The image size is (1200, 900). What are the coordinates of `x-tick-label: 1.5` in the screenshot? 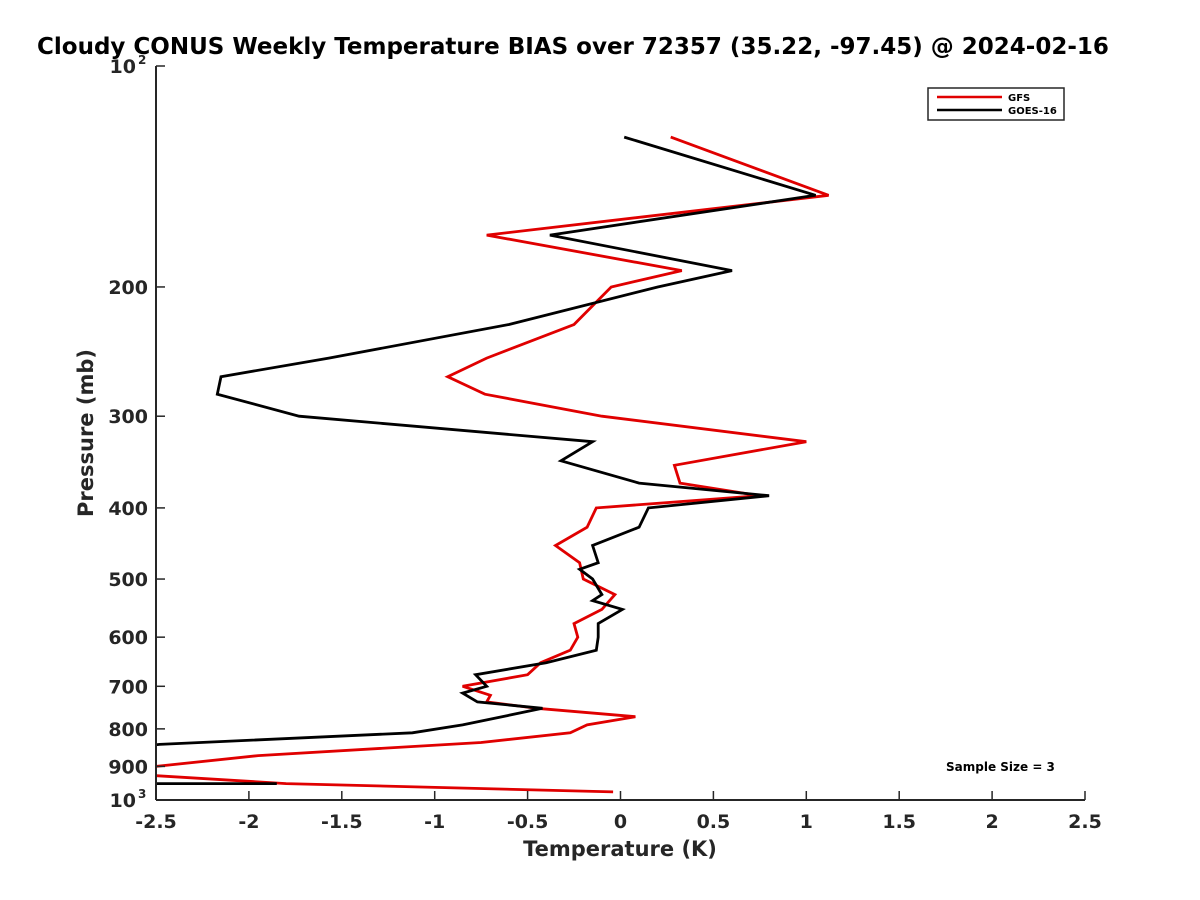 It's located at (899, 822).